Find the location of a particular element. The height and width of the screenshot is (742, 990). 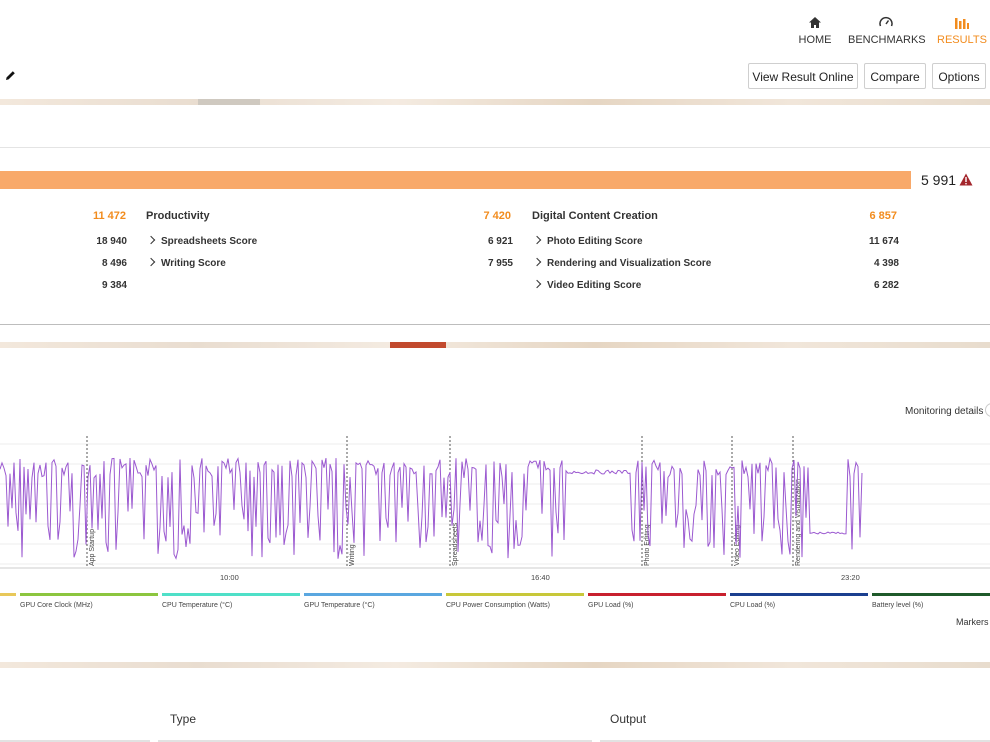

rendering-score-value: 4 398 is located at coordinates (886, 263).